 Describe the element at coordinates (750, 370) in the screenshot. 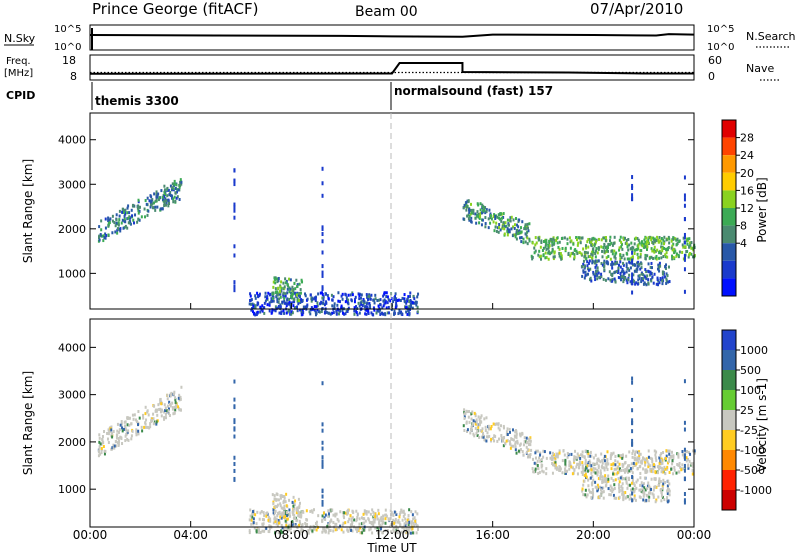

I see `colorbar-tick-label: 500` at that location.